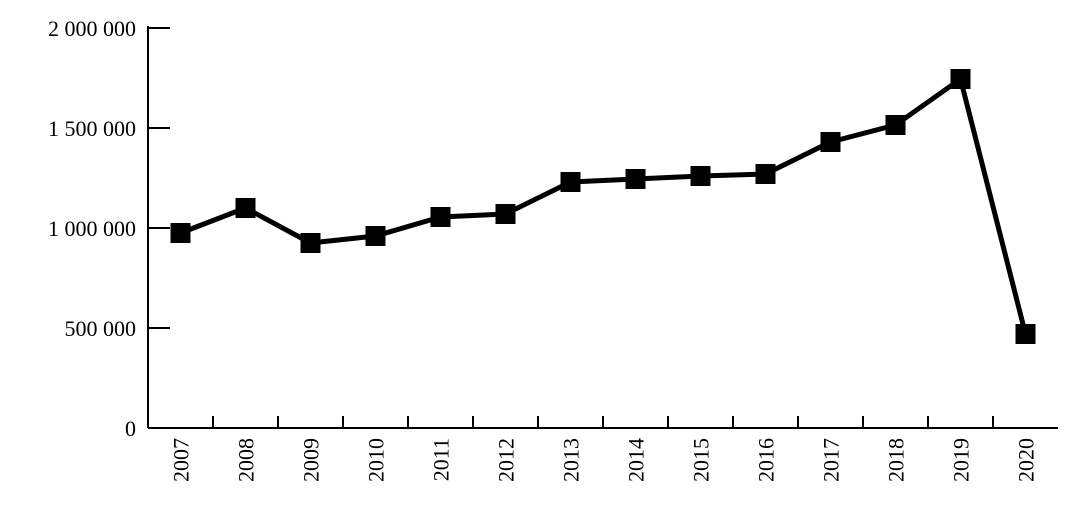  I want to click on x-tick-label: 2009, so click(311, 460).